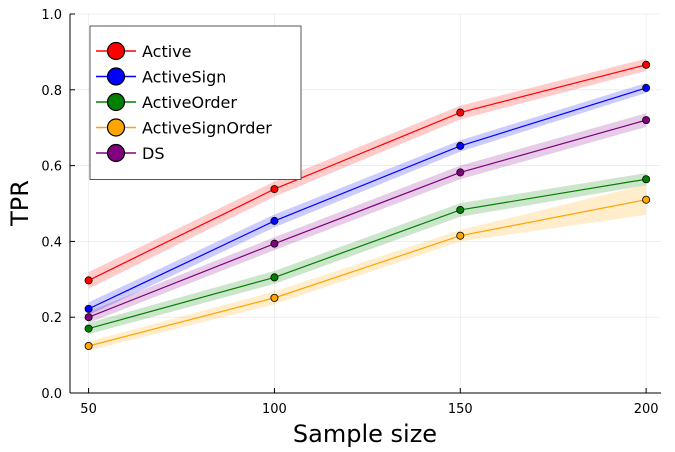 This screenshot has height=452, width=675. Describe the element at coordinates (365, 434) in the screenshot. I see `x-axis-title: Sample size` at that location.